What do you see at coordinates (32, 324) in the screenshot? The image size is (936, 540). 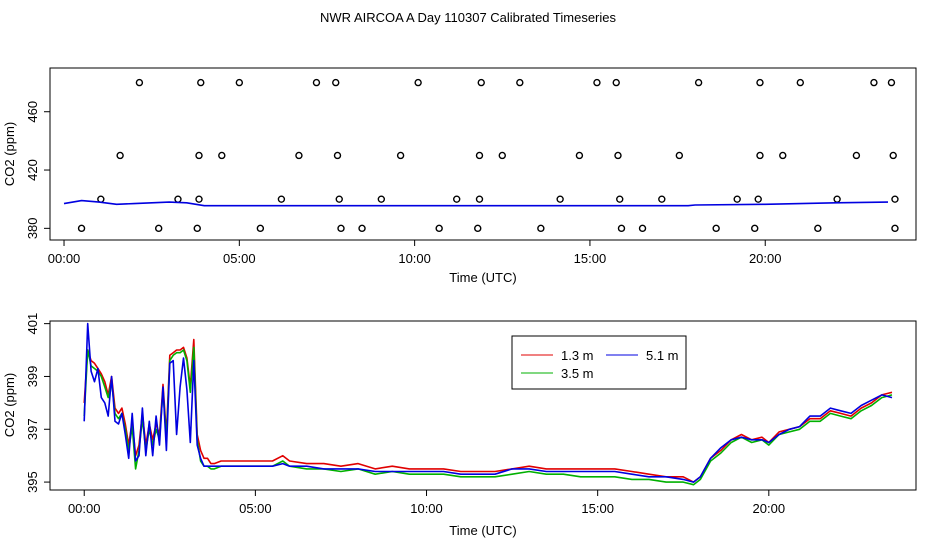 I see `p1-ytick-label: 401` at bounding box center [32, 324].